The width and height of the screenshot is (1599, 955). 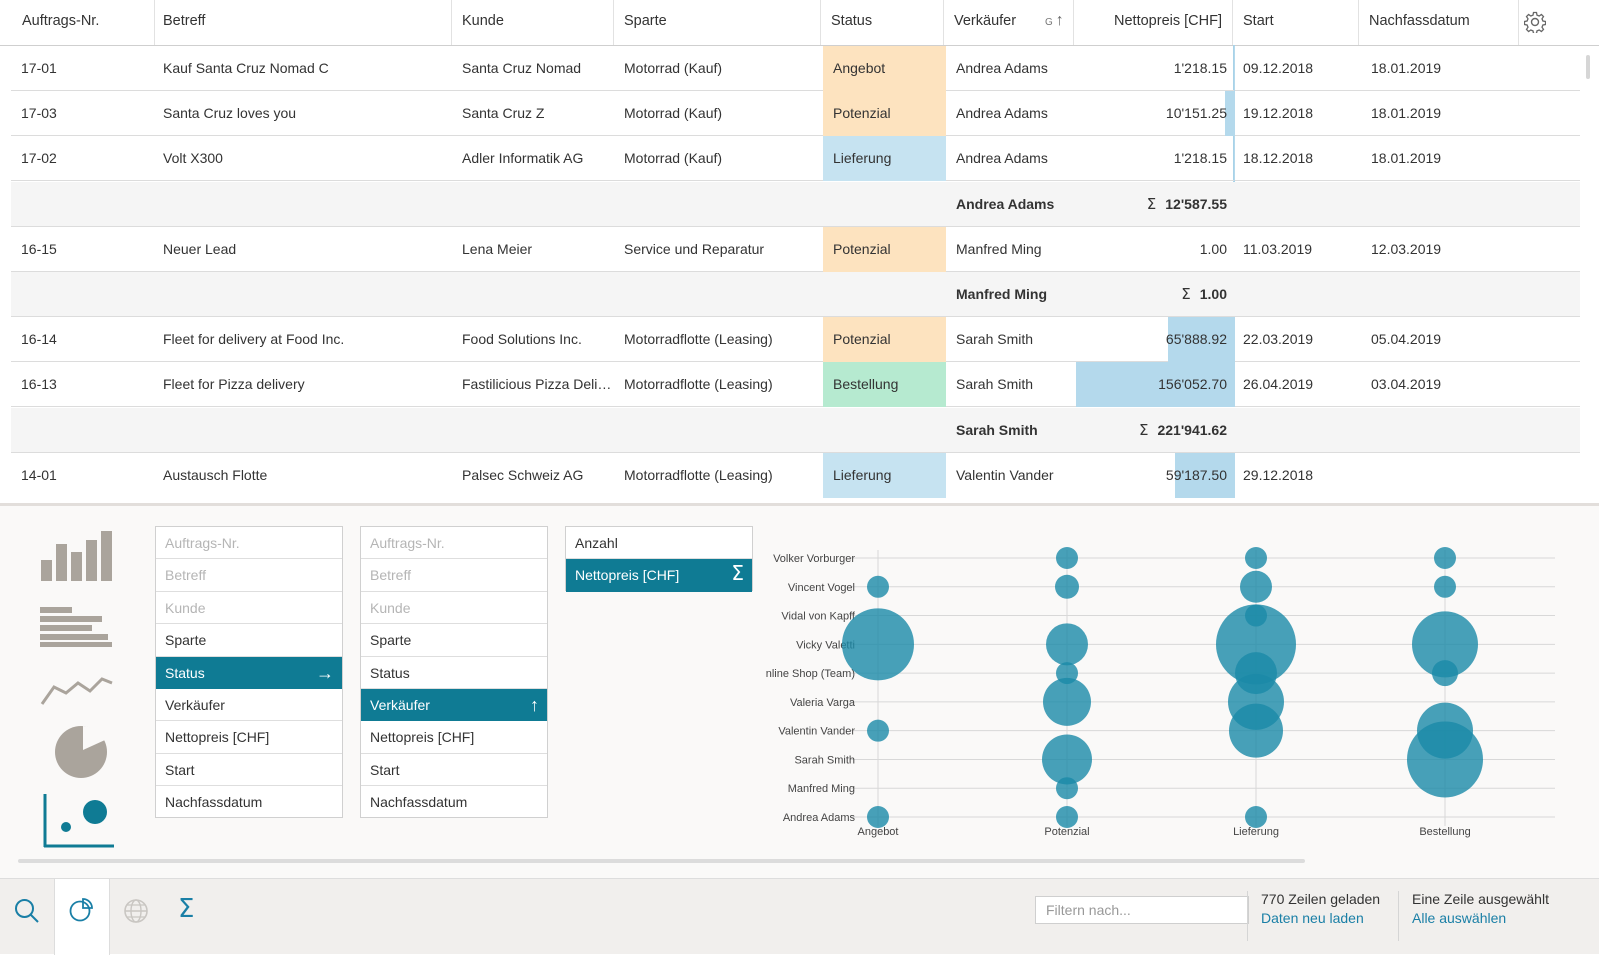 I want to click on cell-status: Potenzial, so click(x=884, y=249).